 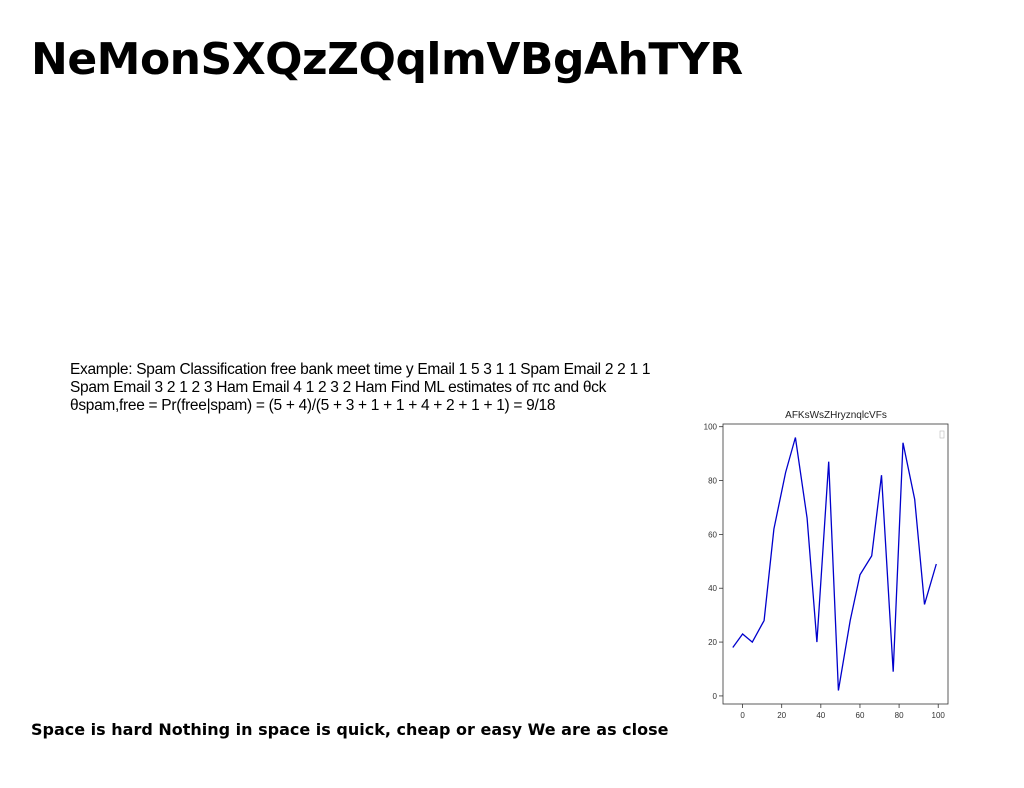 What do you see at coordinates (713, 562) in the screenshot?
I see `y-axis-ticks: 0 20 40 60 80 100` at bounding box center [713, 562].